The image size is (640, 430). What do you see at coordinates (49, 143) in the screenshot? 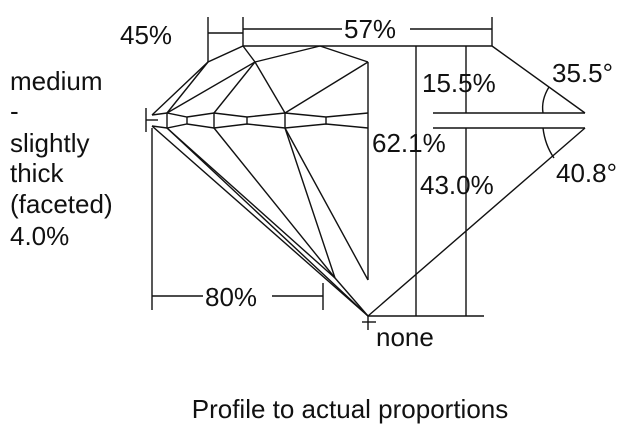
I see `girdle-label-line: slightly` at bounding box center [49, 143].